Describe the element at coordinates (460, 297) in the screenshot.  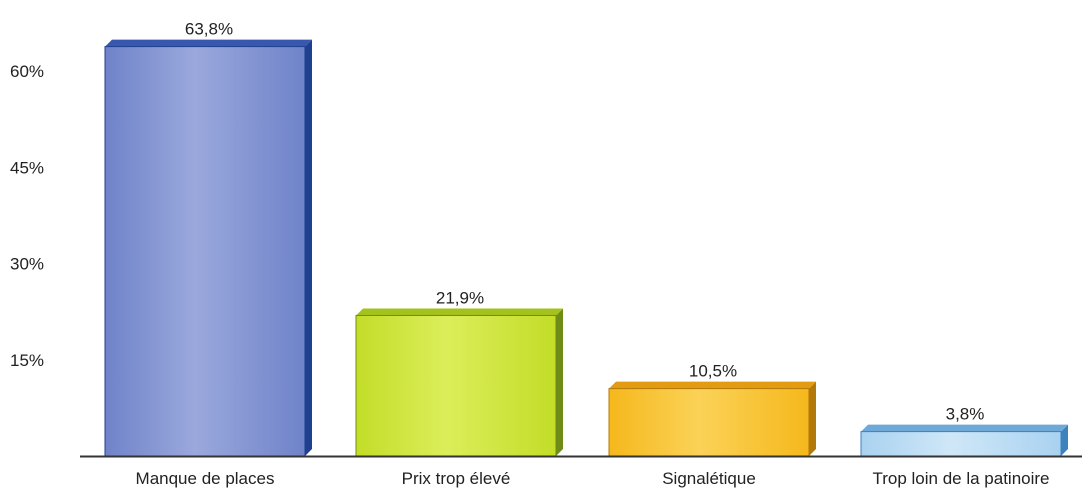
I see `bar-value-label: 21,9%` at that location.